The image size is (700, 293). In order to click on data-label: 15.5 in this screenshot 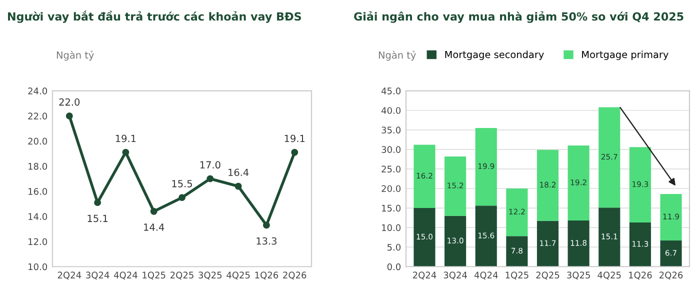, I will do `click(182, 184)`.